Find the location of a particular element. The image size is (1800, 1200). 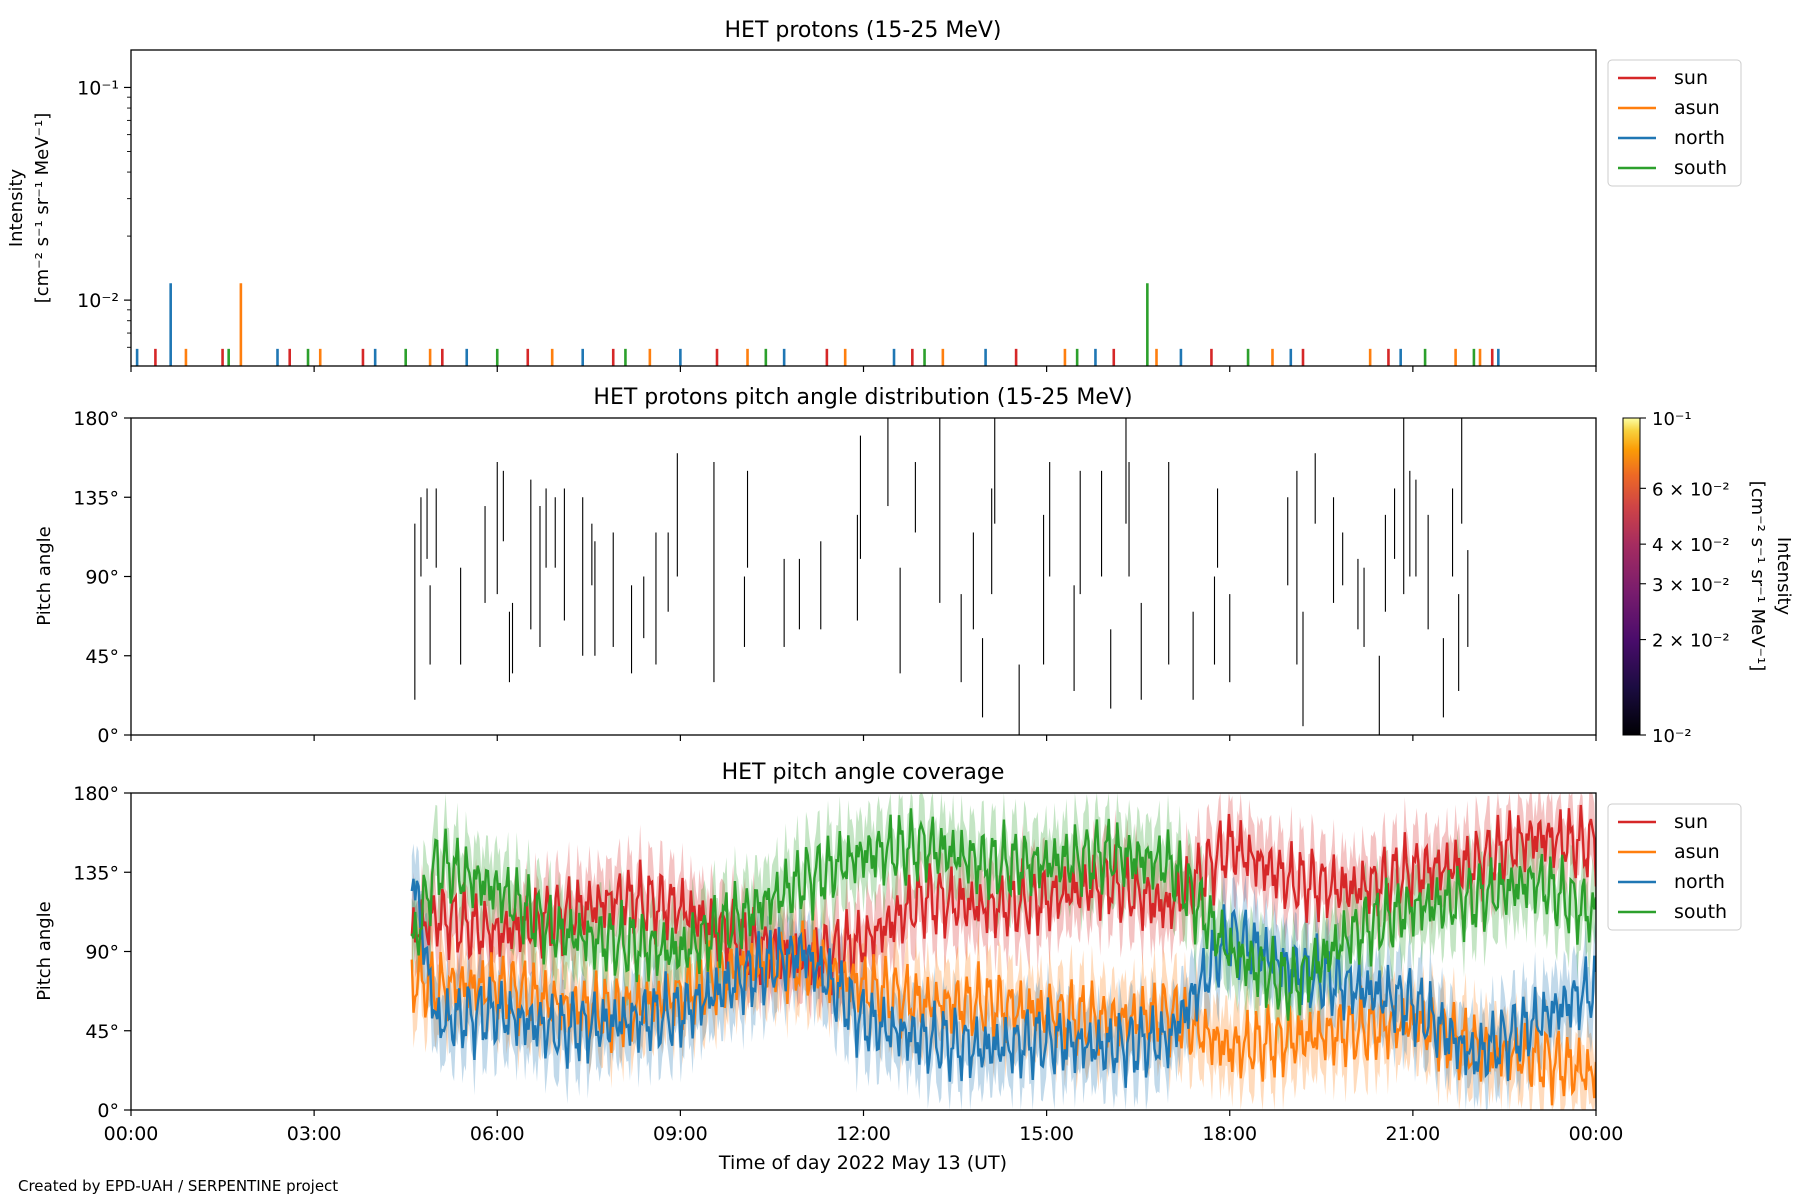

panel1-ylabel-line2: [cm⁻² s⁻¹ sr⁻¹ MeV⁻¹] is located at coordinates (42, 208).